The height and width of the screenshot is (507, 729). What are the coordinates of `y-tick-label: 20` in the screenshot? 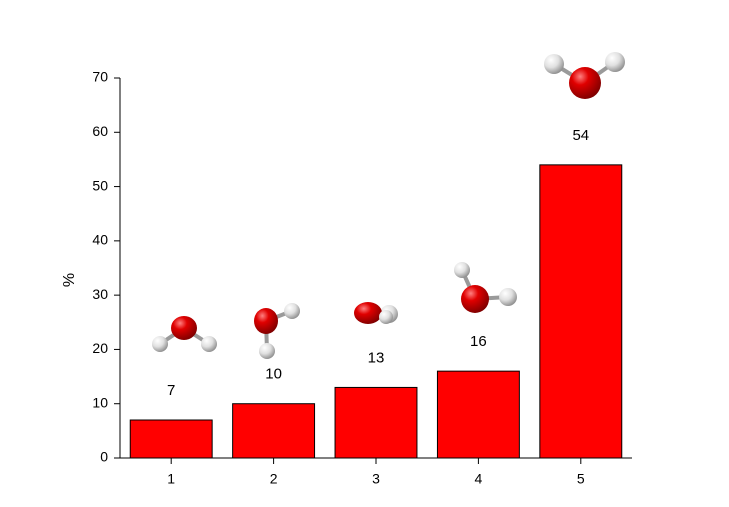 It's located at (100, 348).